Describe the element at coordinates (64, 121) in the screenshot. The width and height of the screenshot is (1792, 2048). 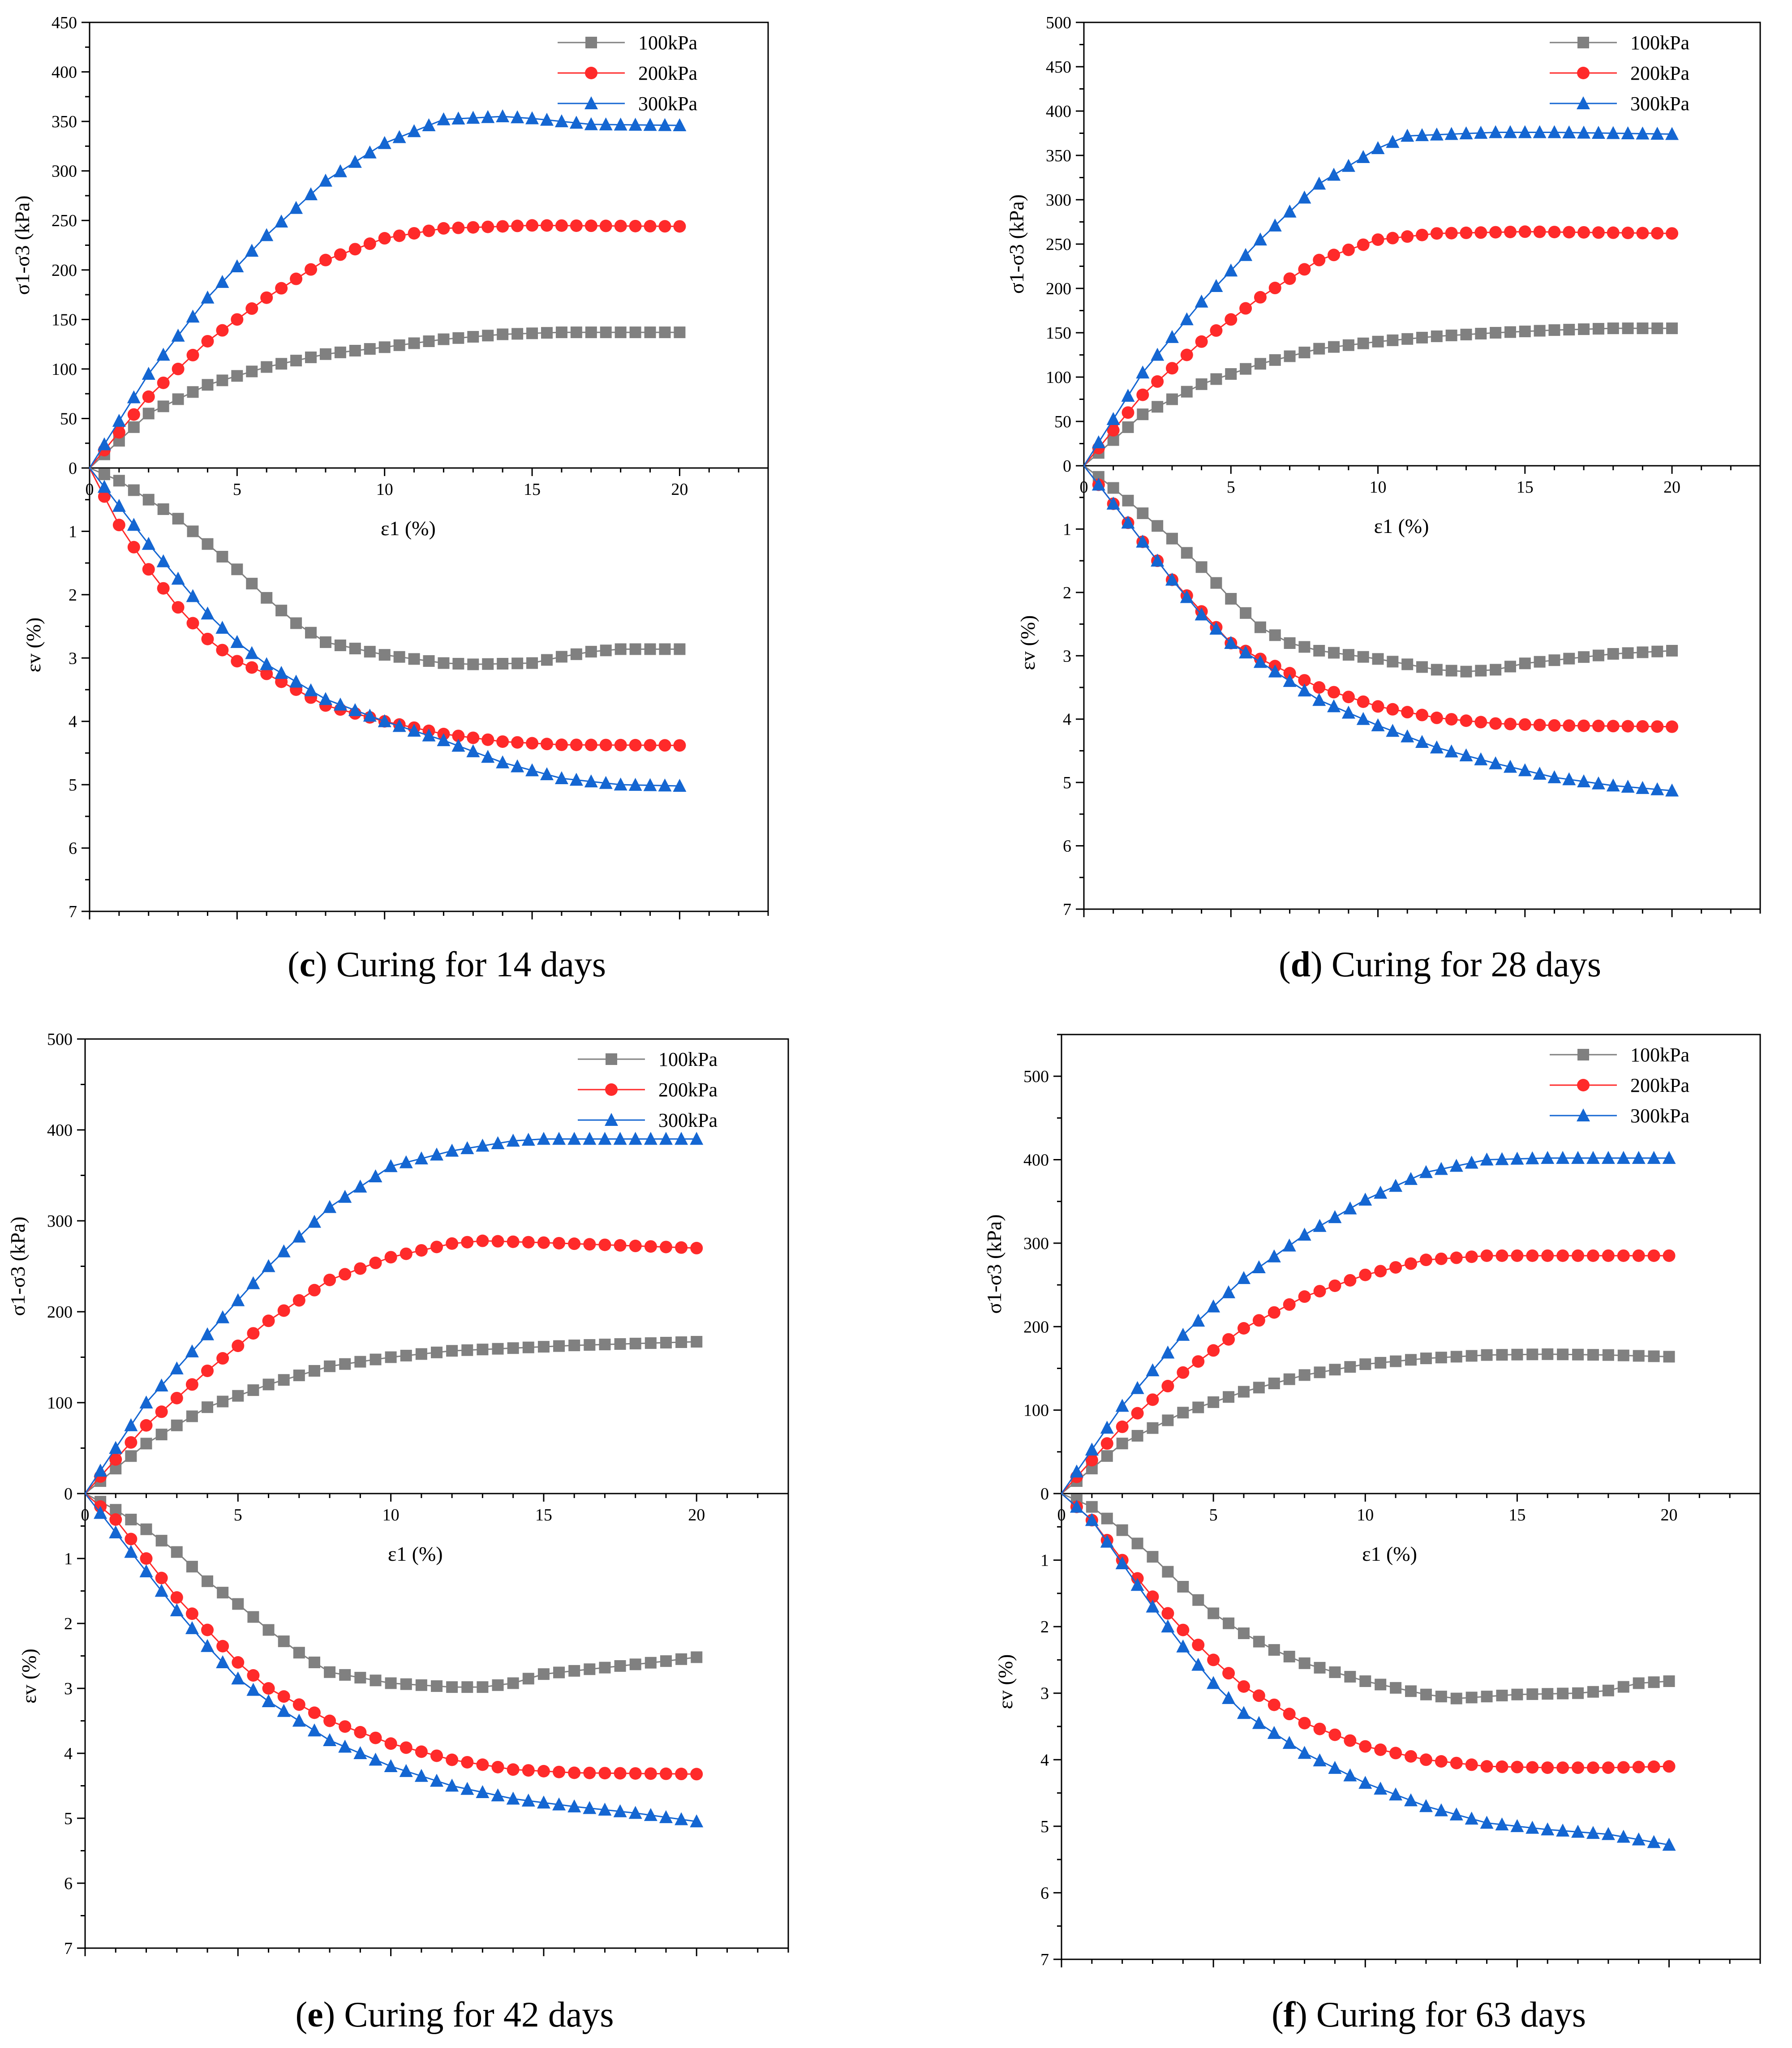
I see `stress-tick-label: 350` at that location.